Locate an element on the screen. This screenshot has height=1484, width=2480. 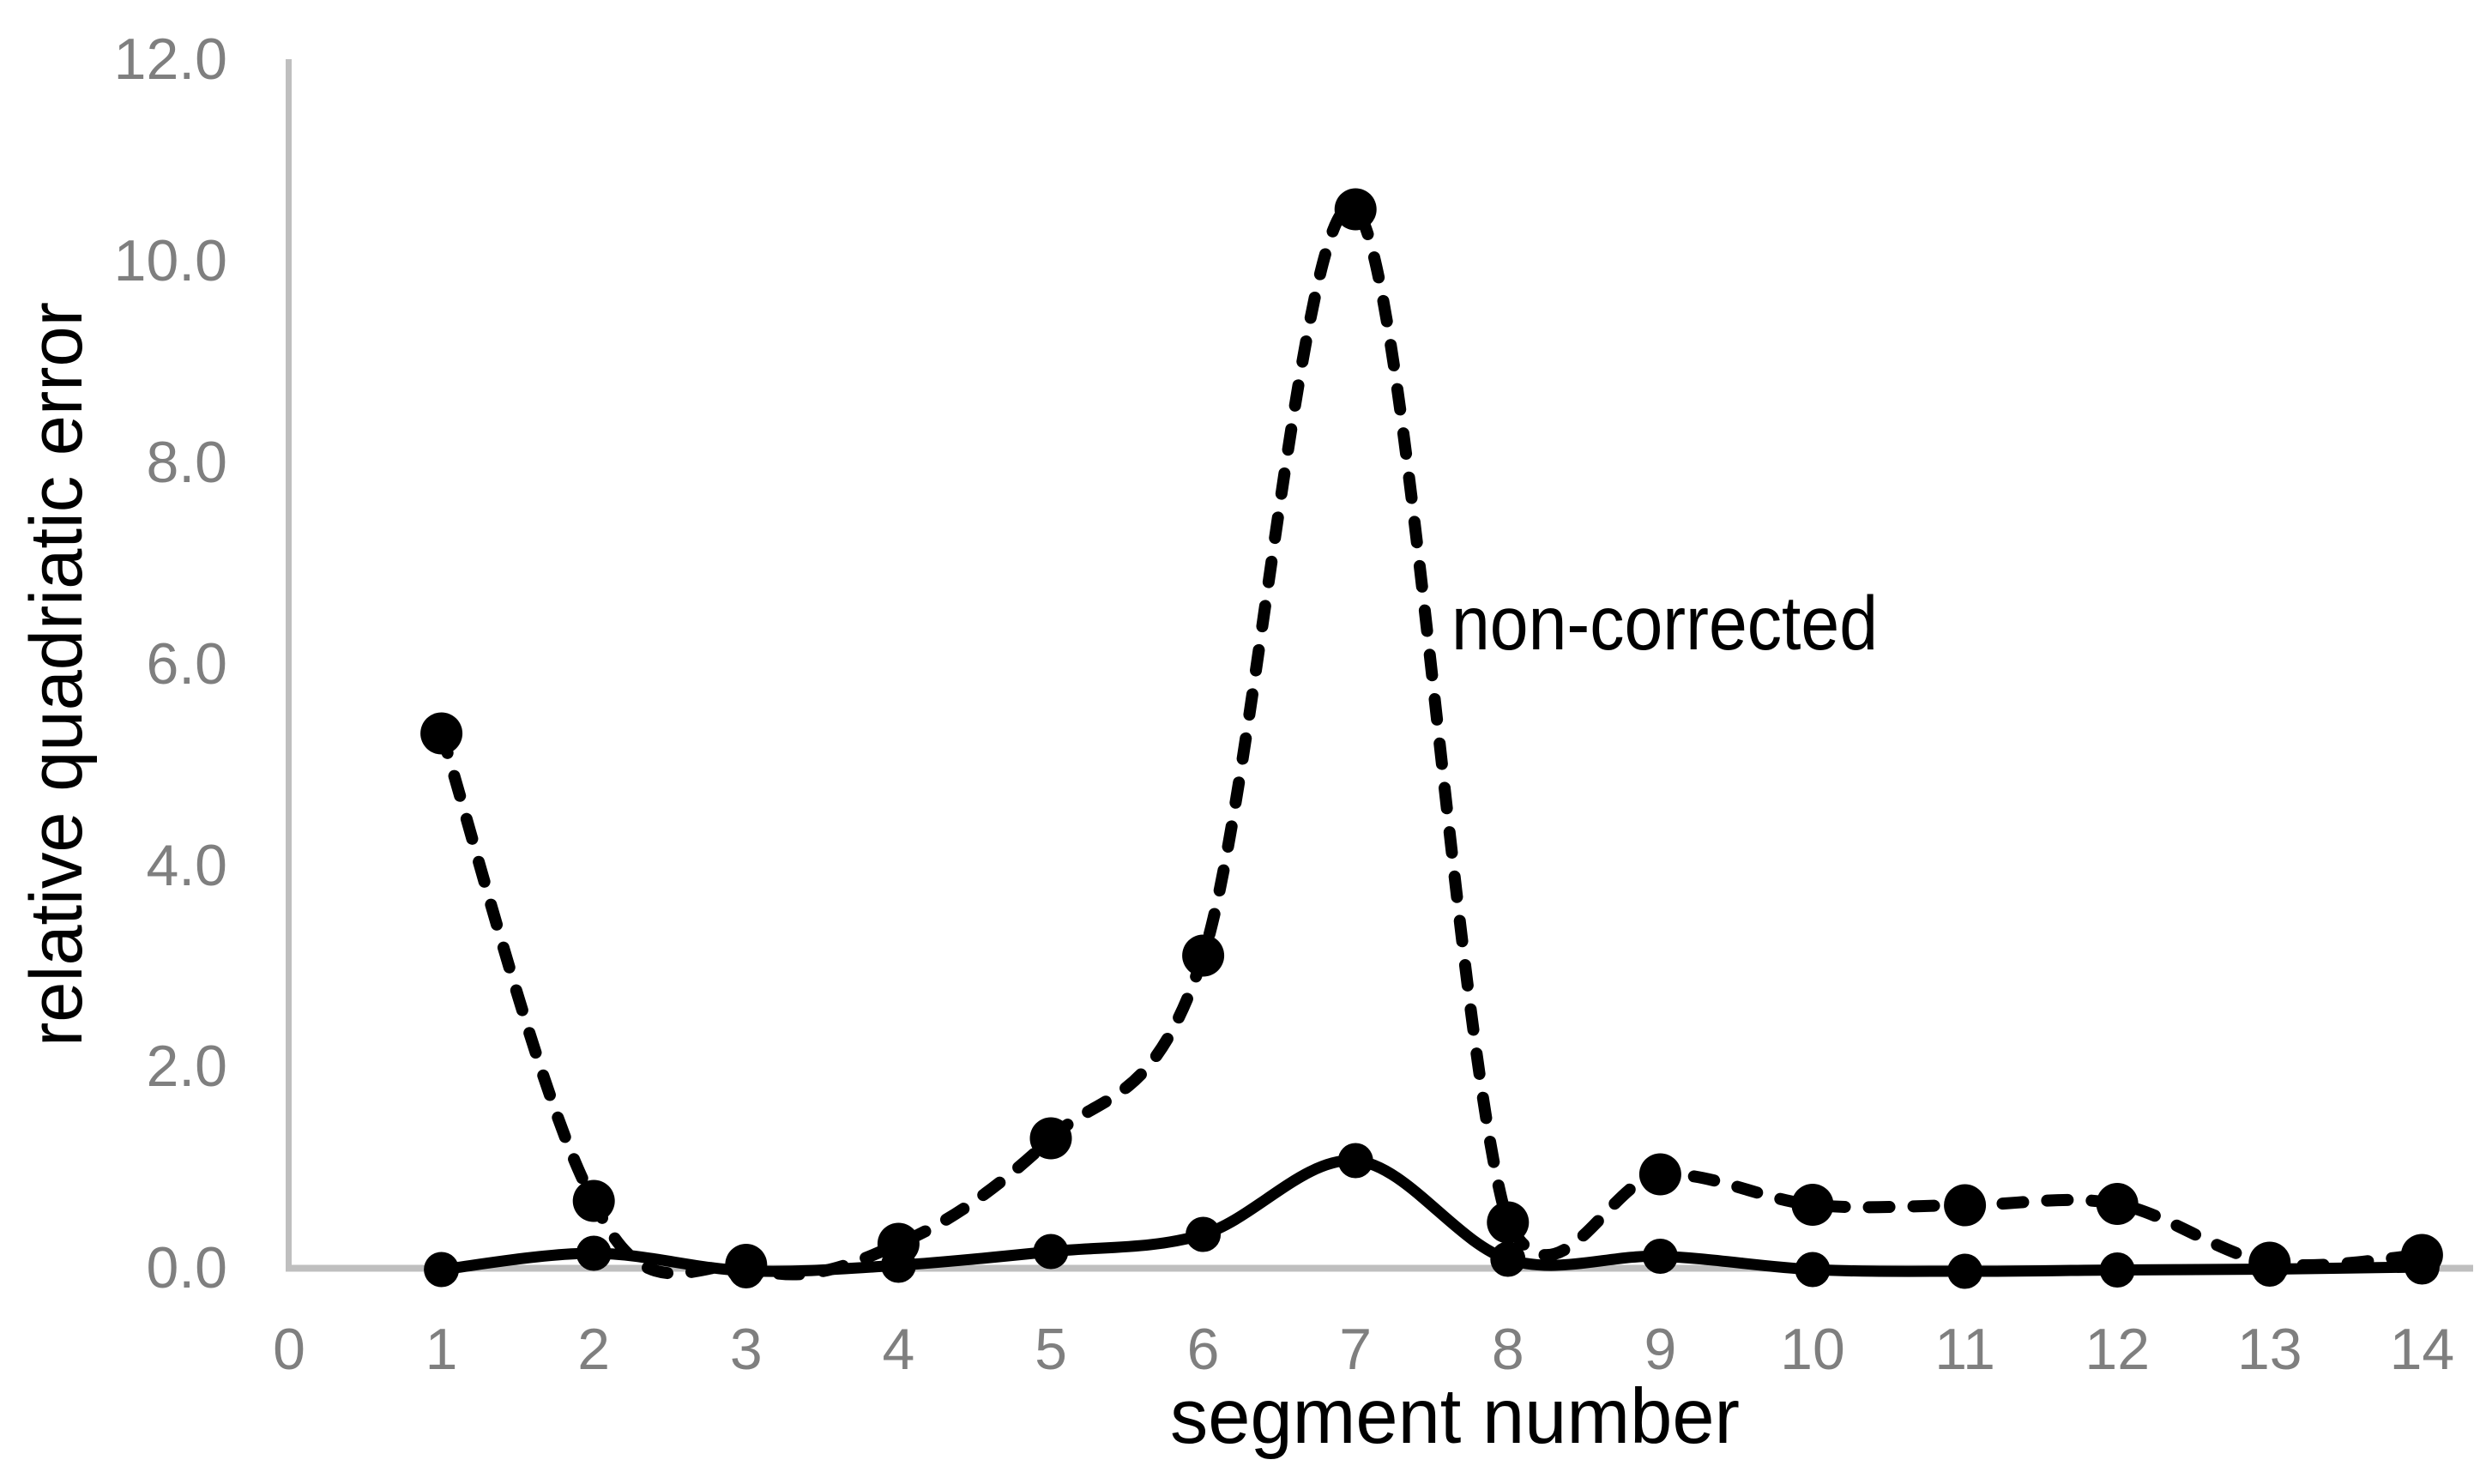
svg-text: 8.0 is located at coordinates (186, 462).